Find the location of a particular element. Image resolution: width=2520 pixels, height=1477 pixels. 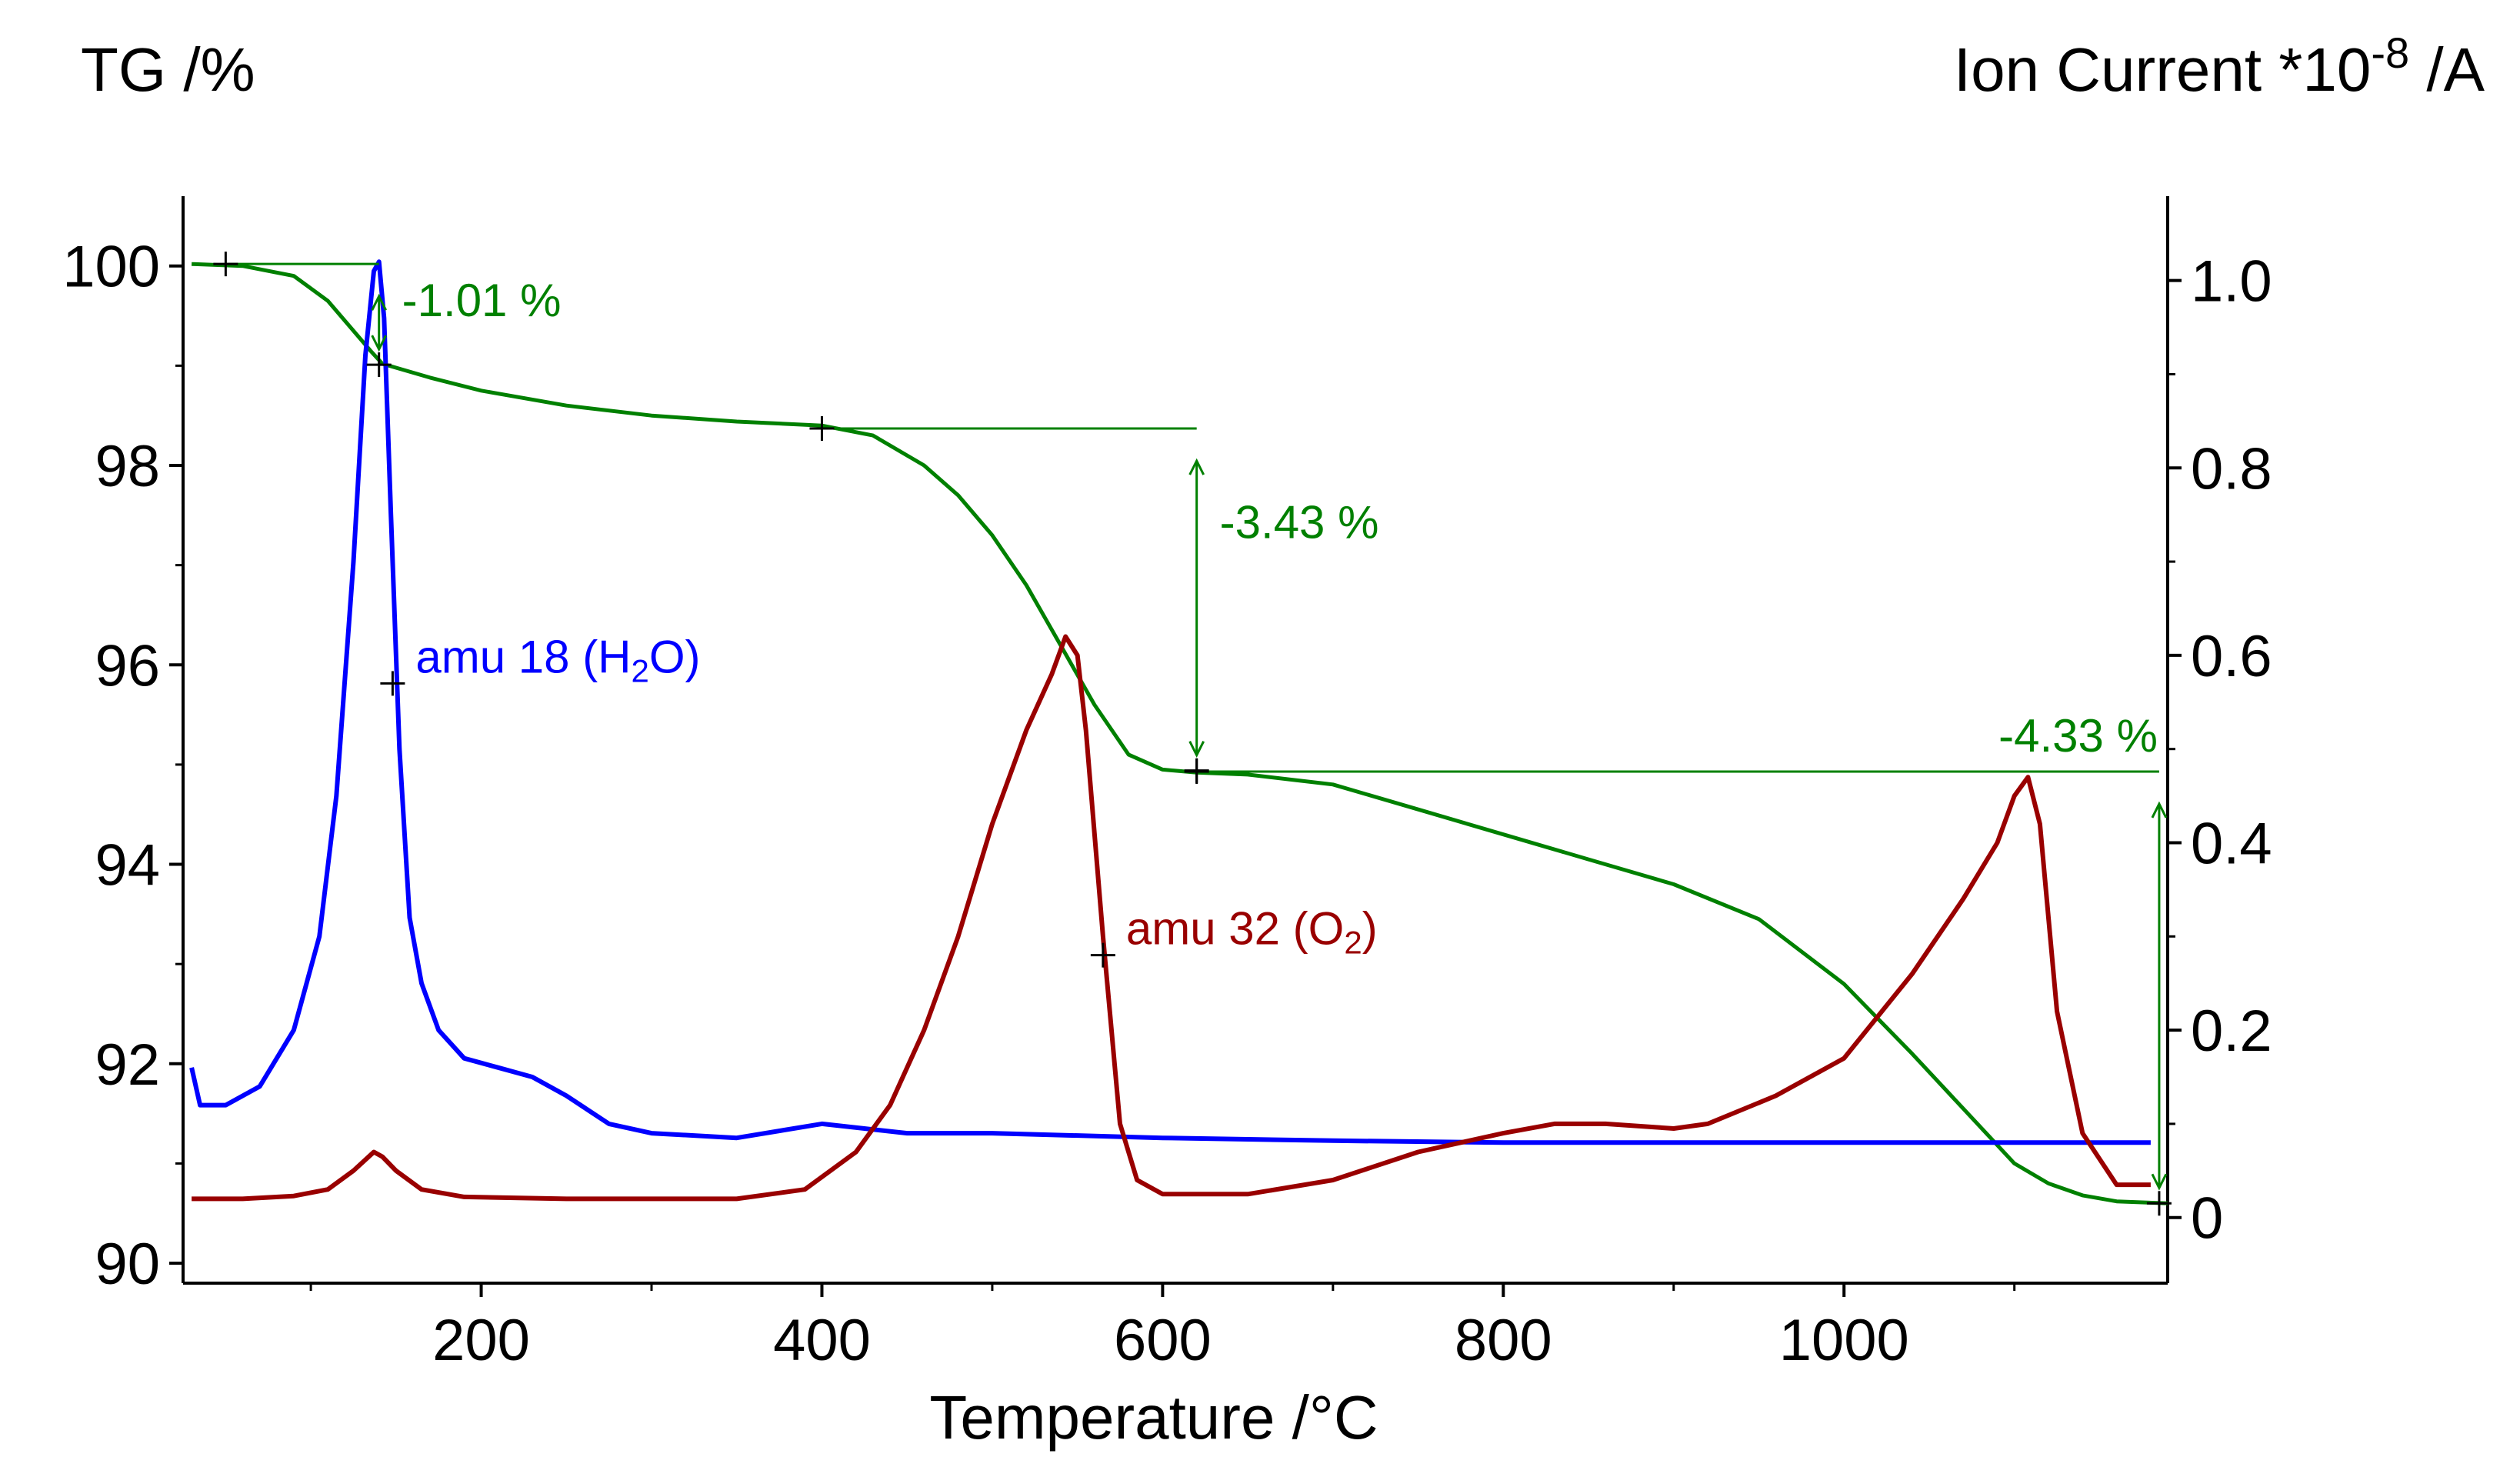

step-label: -1.01 % is located at coordinates (482, 300).